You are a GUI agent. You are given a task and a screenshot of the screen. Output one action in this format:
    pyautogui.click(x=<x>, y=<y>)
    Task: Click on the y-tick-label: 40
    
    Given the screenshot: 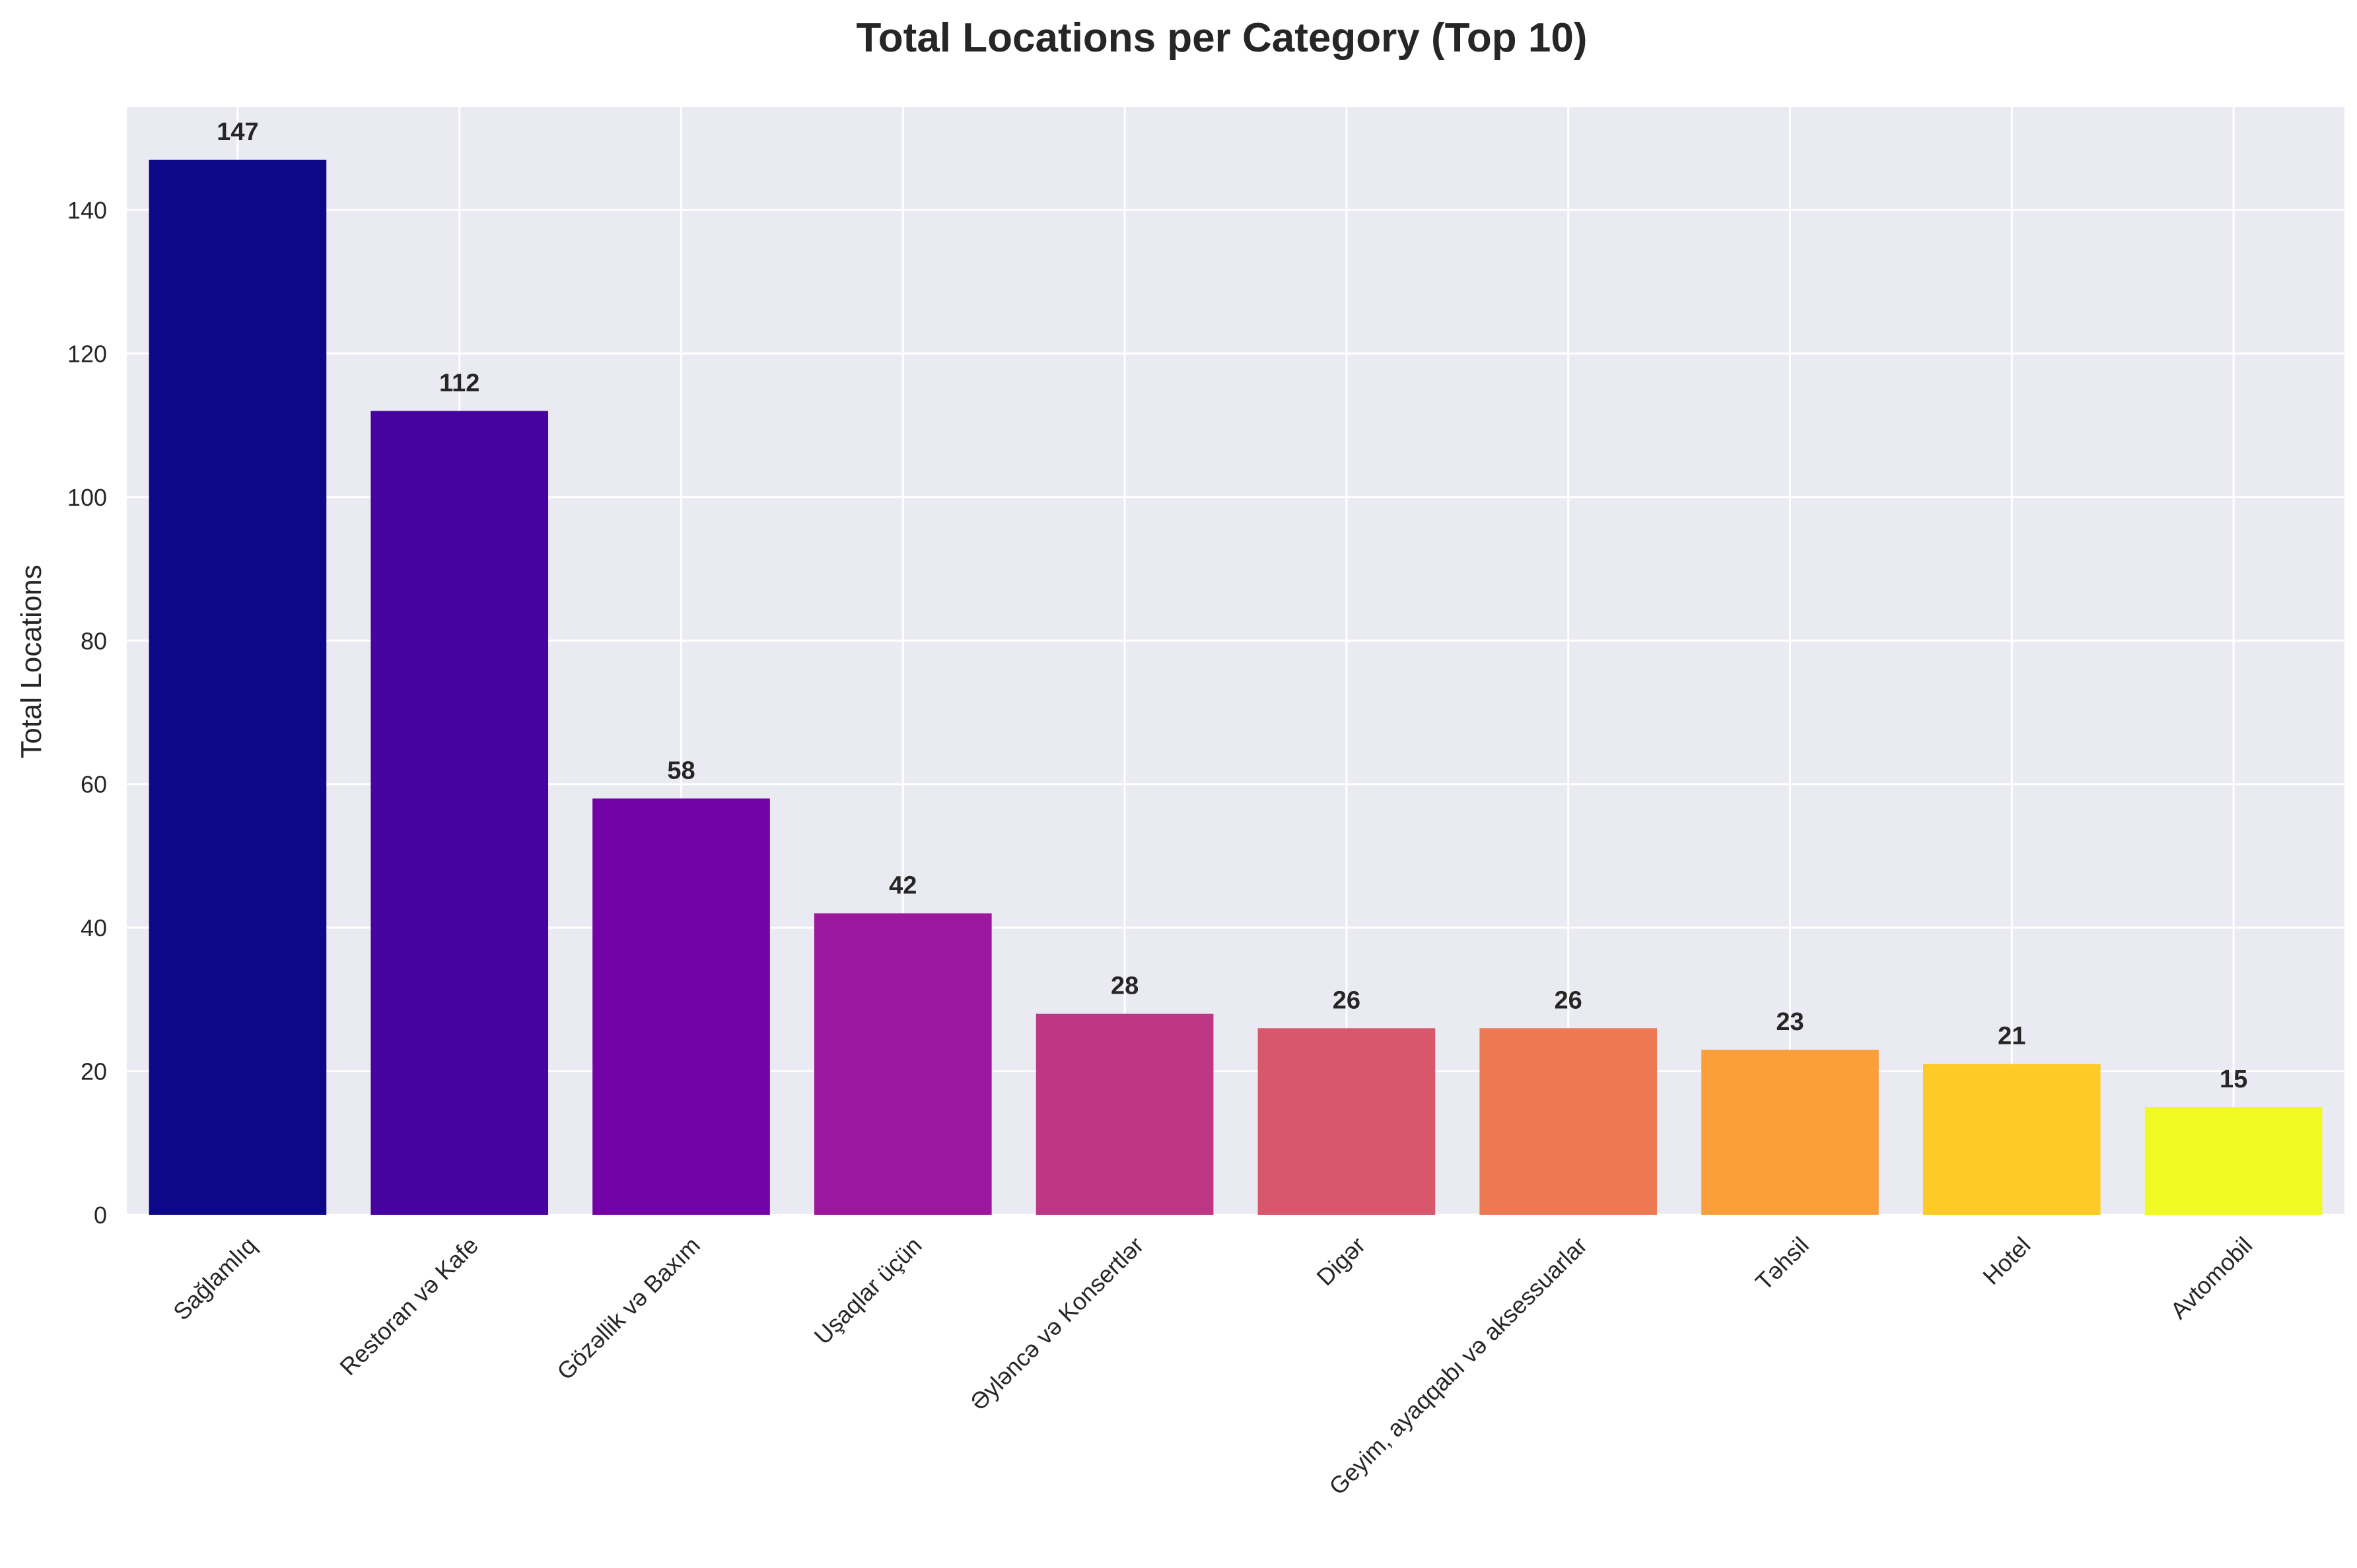 What is the action you would take?
    pyautogui.click(x=94, y=927)
    